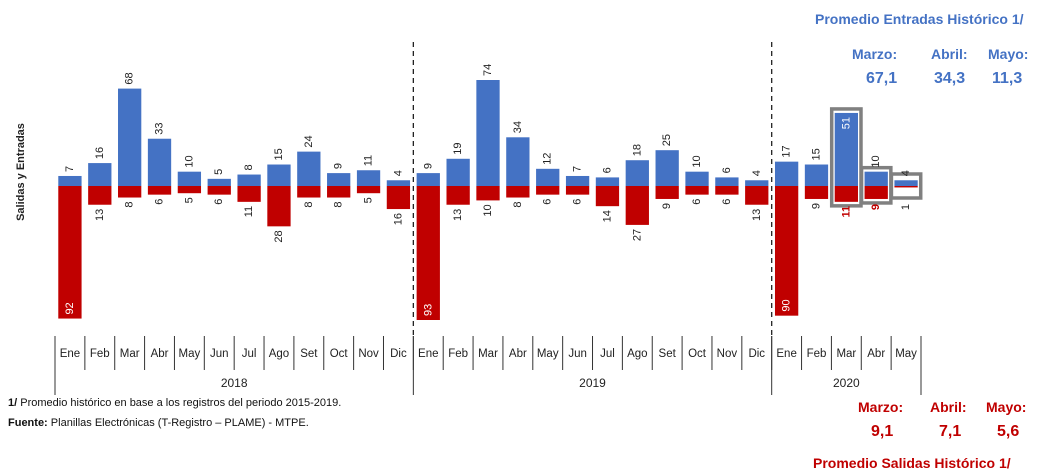 This screenshot has height=475, width=1059. What do you see at coordinates (548, 354) in the screenshot?
I see `month-label-16: May` at bounding box center [548, 354].